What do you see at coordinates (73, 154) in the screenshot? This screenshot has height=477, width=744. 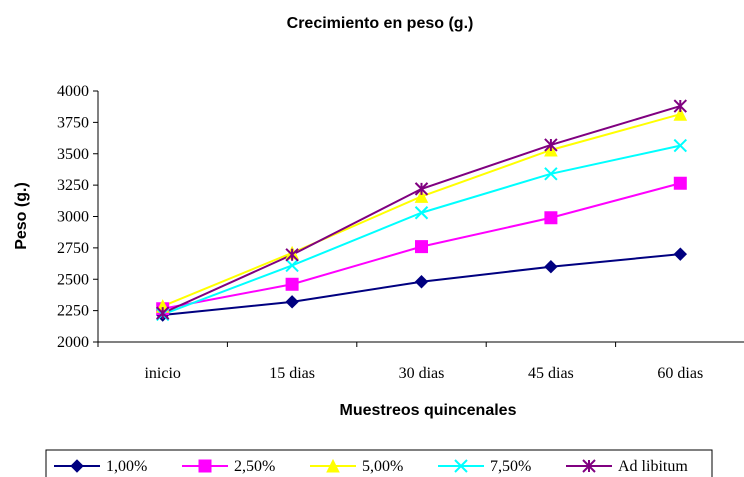 I see `y-tick-label: 3500` at bounding box center [73, 154].